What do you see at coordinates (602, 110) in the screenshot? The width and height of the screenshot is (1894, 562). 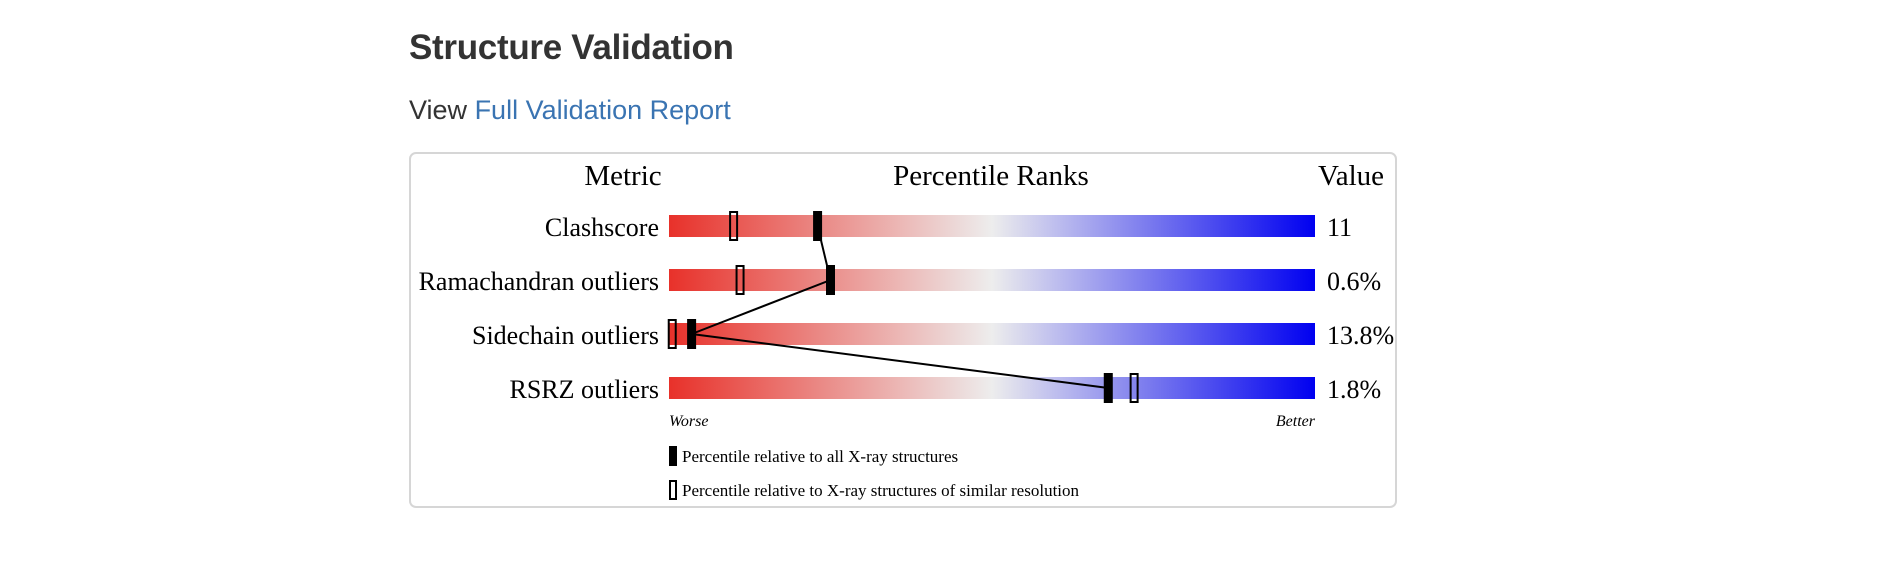 I see `full-validation-report-link: Full Validation Report` at bounding box center [602, 110].